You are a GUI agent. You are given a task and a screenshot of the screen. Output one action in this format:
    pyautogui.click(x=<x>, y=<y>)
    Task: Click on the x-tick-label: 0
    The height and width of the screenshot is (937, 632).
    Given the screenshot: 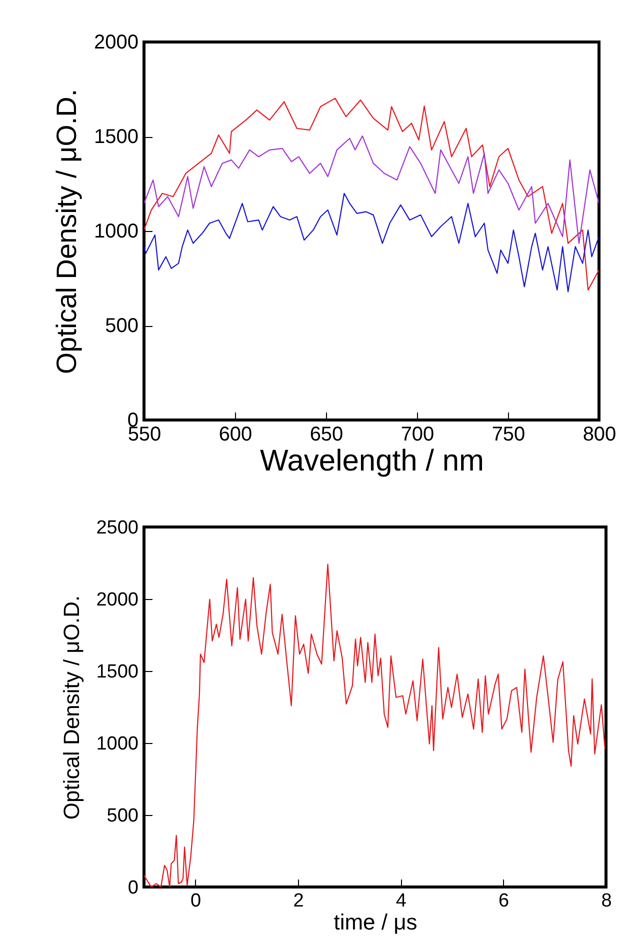 What is the action you would take?
    pyautogui.click(x=196, y=901)
    